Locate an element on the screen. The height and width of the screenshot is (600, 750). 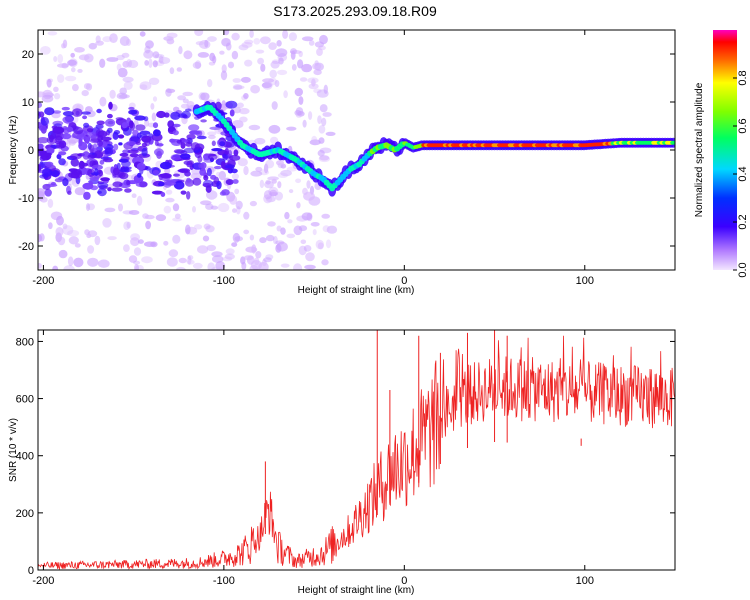
colorbar-tick-label: 0.8 is located at coordinates (743, 77).